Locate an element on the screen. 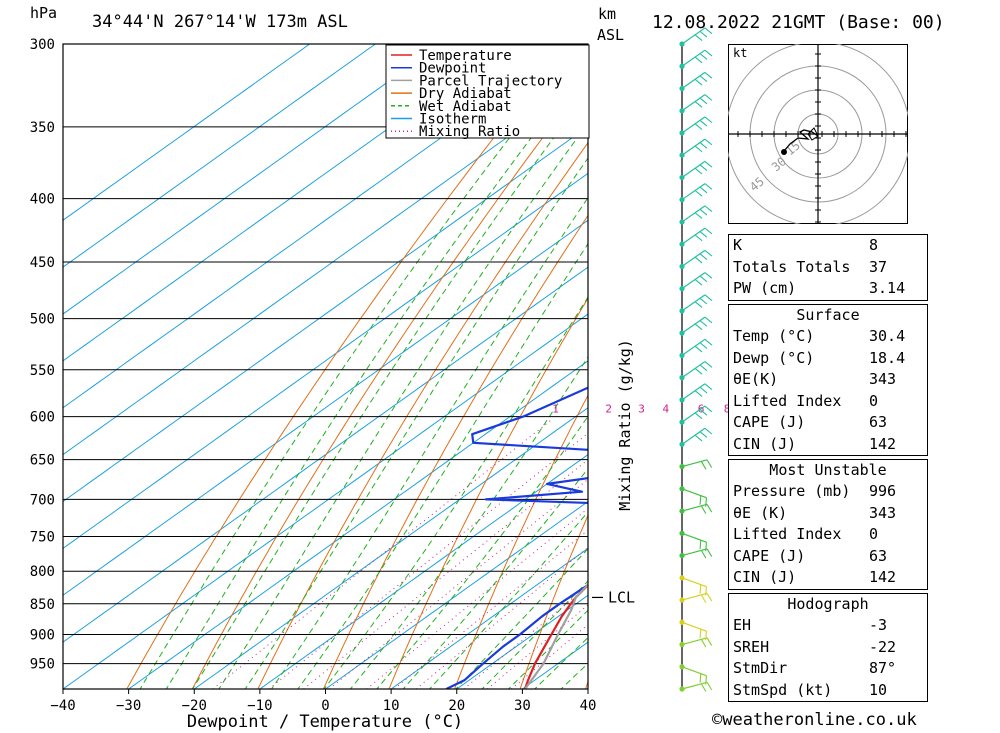  hodo-index-row: EH -3 is located at coordinates (828, 626).